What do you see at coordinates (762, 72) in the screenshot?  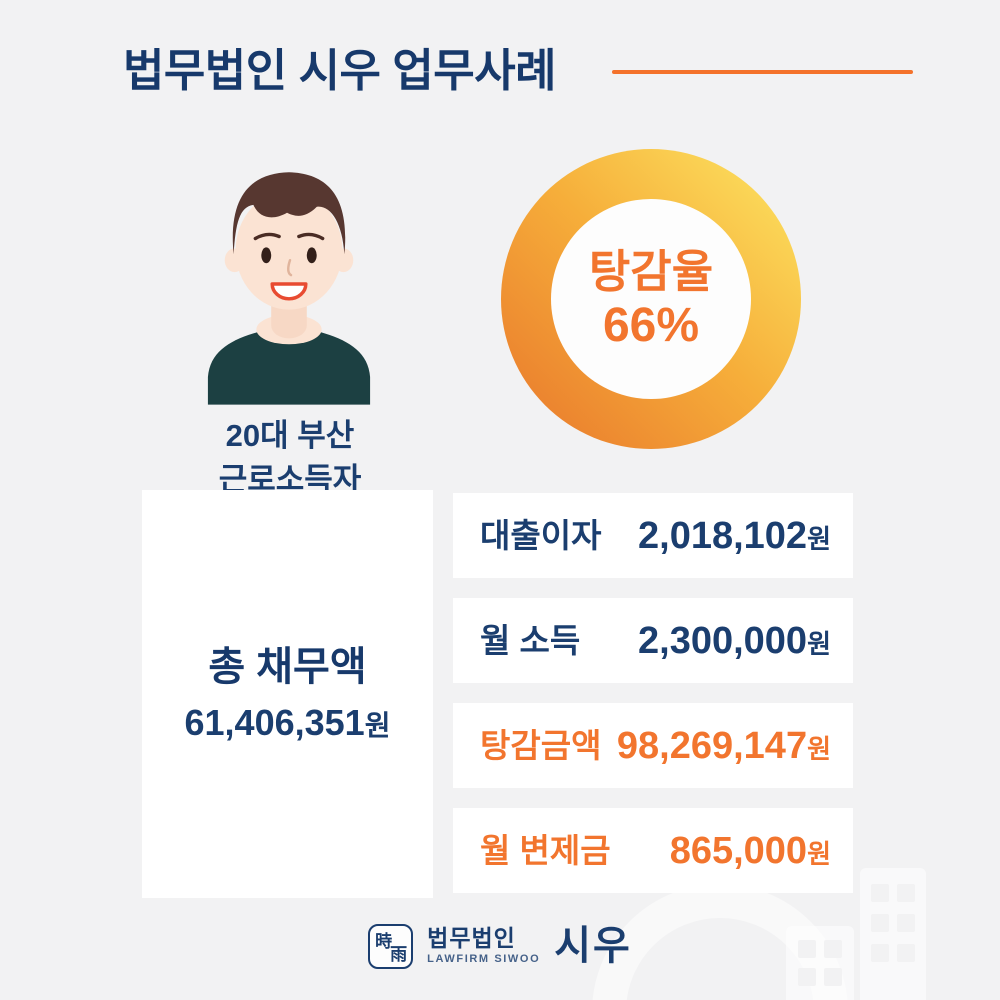 I see `accent-divider` at bounding box center [762, 72].